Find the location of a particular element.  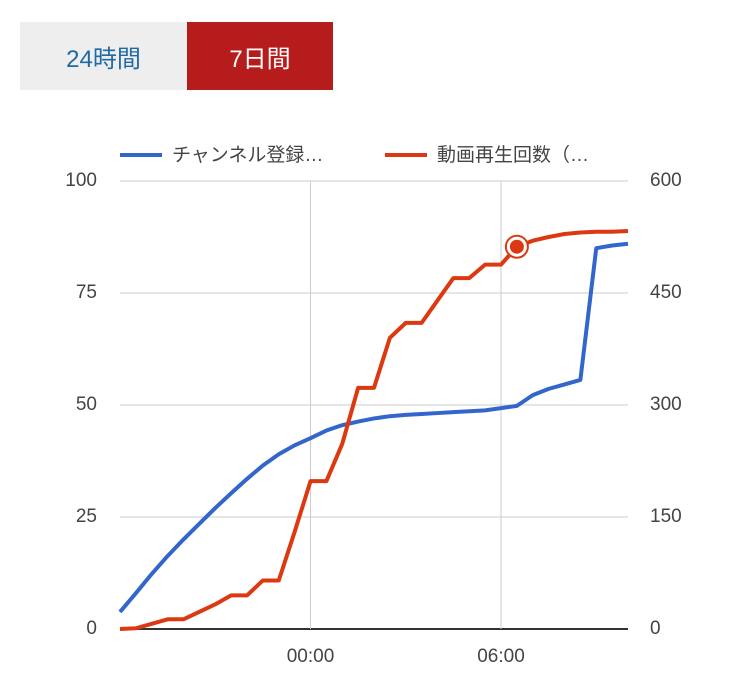

y2-tick-label: 600 is located at coordinates (666, 180).